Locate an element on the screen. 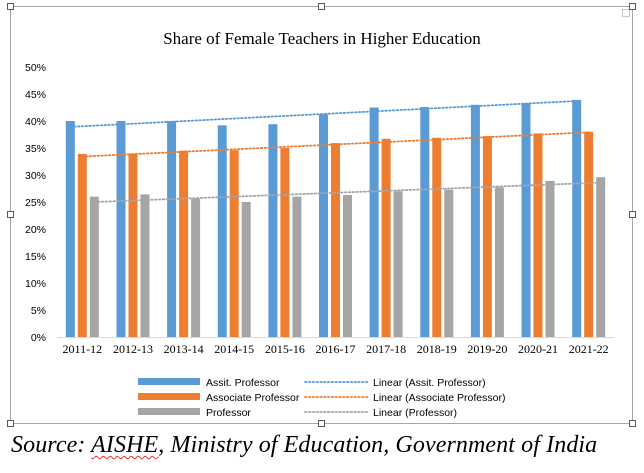 This screenshot has height=473, width=644. x-tick-label: 2014-15 is located at coordinates (234, 349).